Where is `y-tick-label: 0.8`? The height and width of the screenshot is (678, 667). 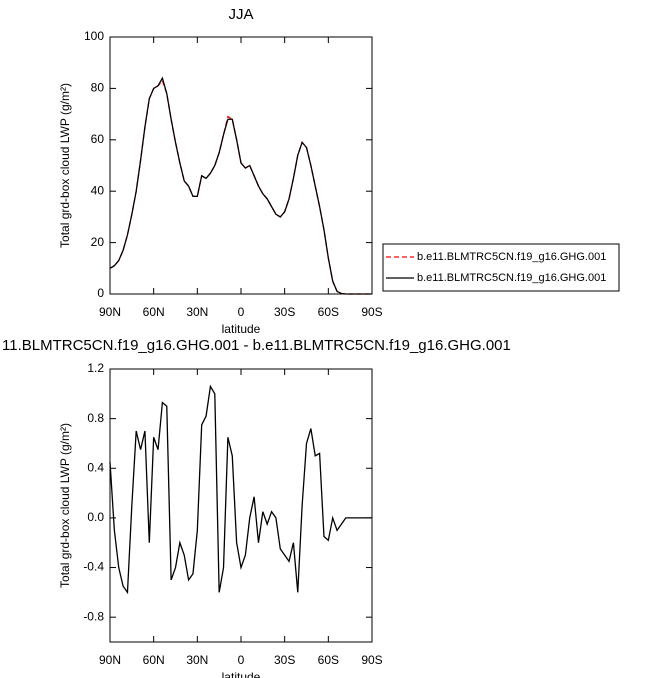 y-tick-label: 0.8 is located at coordinates (95, 418).